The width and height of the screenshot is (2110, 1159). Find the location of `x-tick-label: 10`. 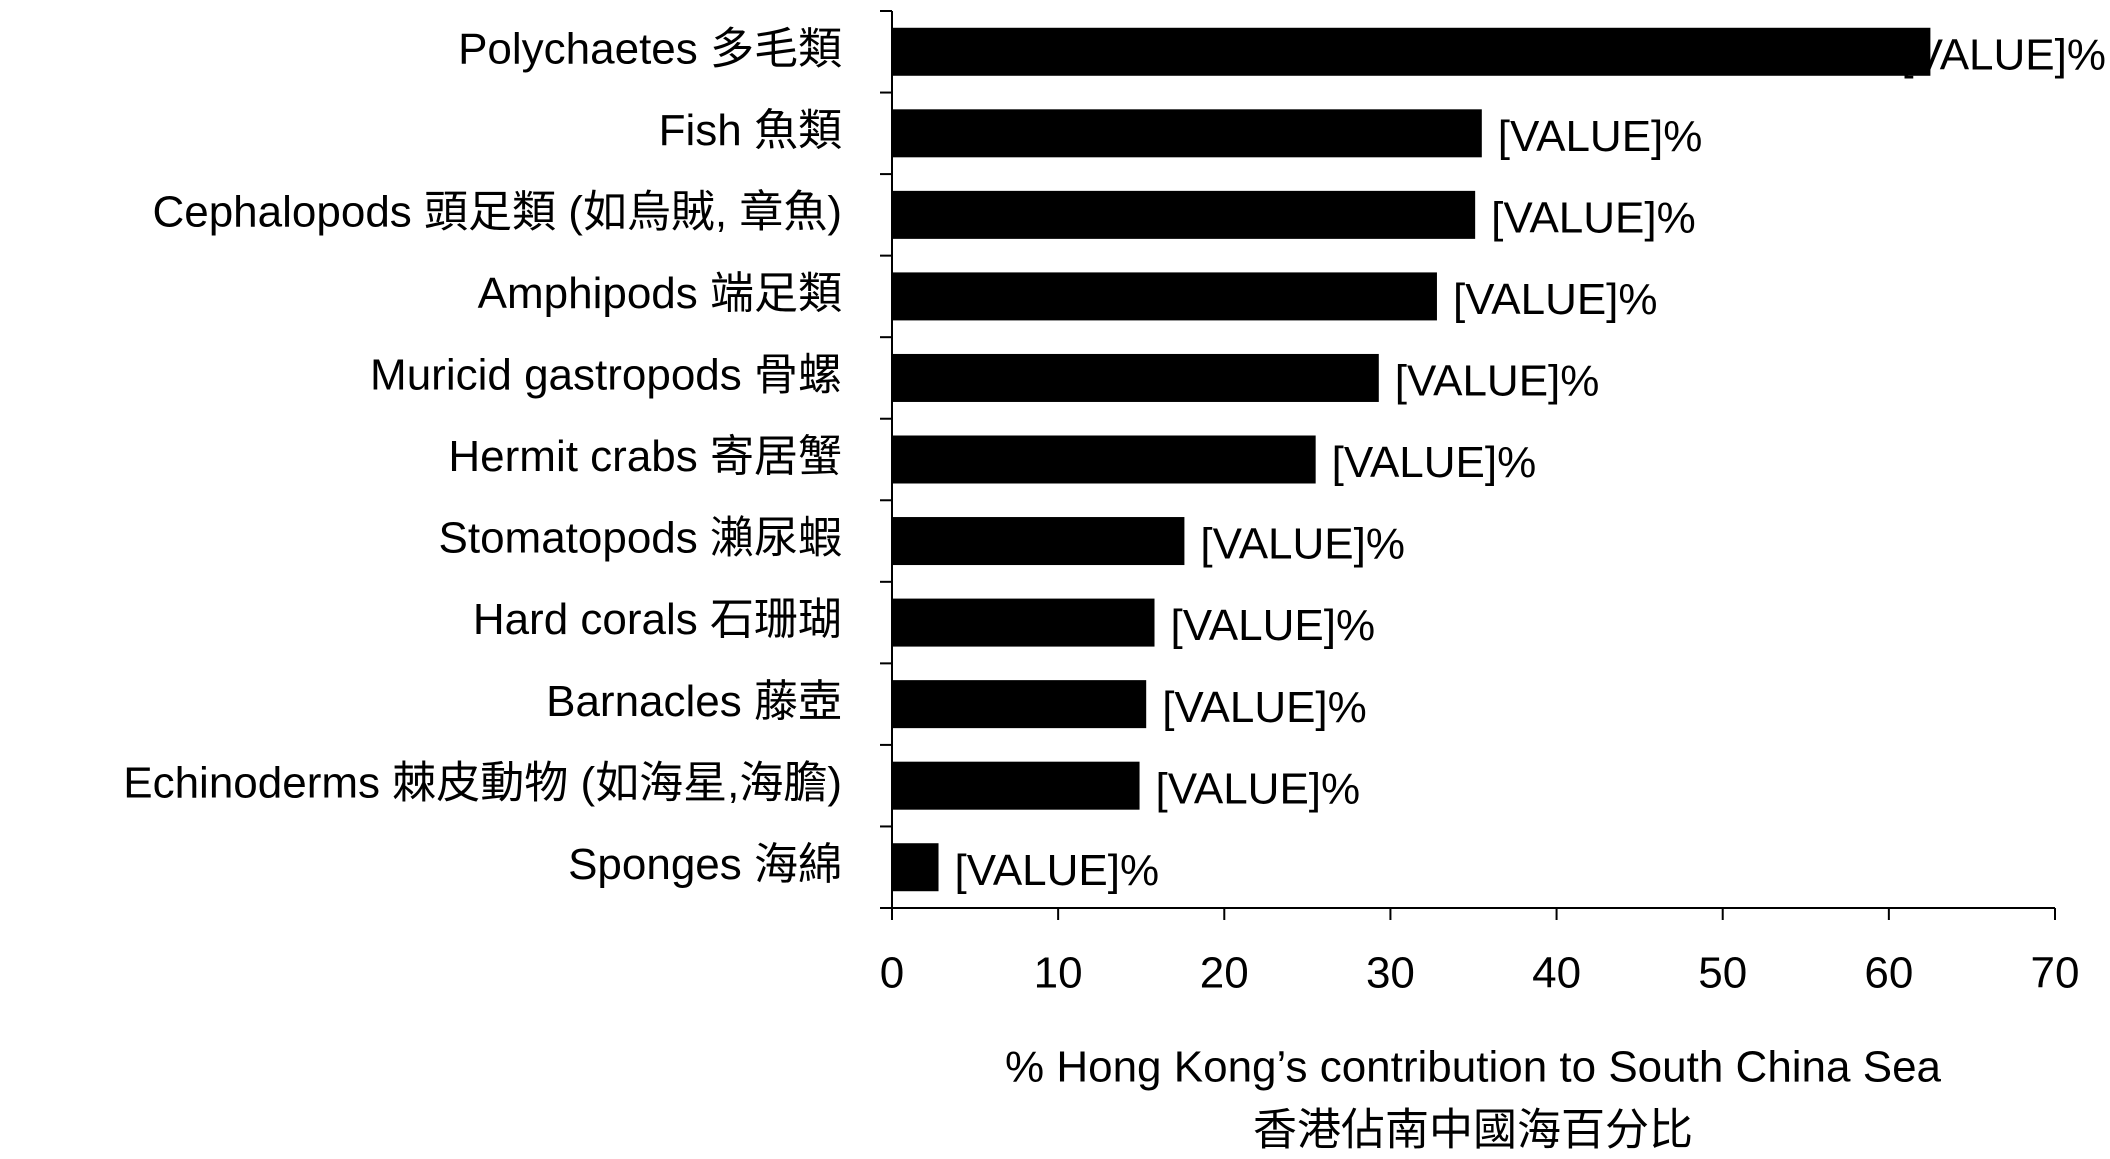

x-tick-label: 10 is located at coordinates (1058, 973).